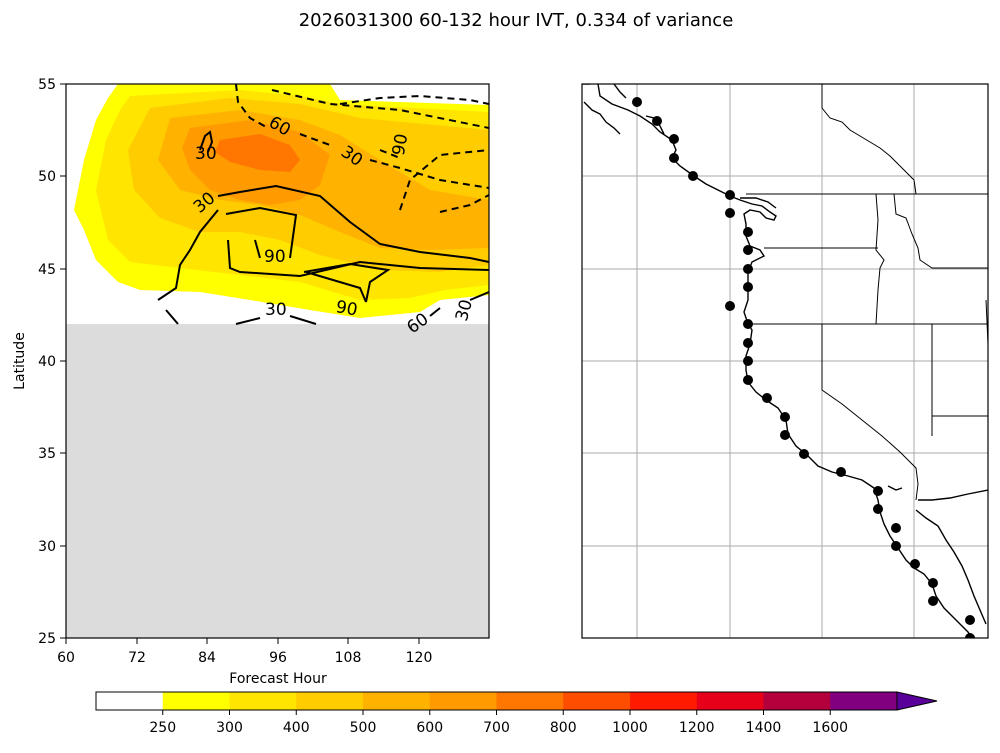 The image size is (1000, 753). What do you see at coordinates (47, 85) in the screenshot?
I see `y-tick-label: 55` at bounding box center [47, 85].